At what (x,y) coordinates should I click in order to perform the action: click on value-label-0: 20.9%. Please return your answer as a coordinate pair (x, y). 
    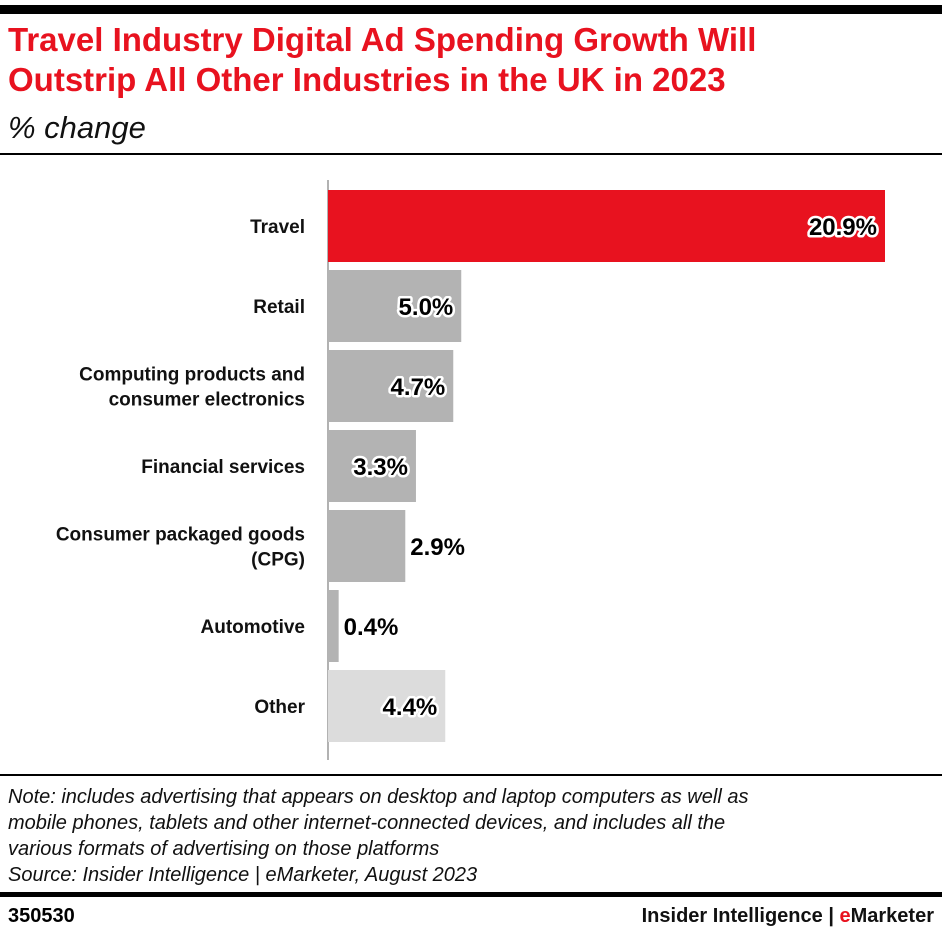
    Looking at the image, I should click on (843, 227).